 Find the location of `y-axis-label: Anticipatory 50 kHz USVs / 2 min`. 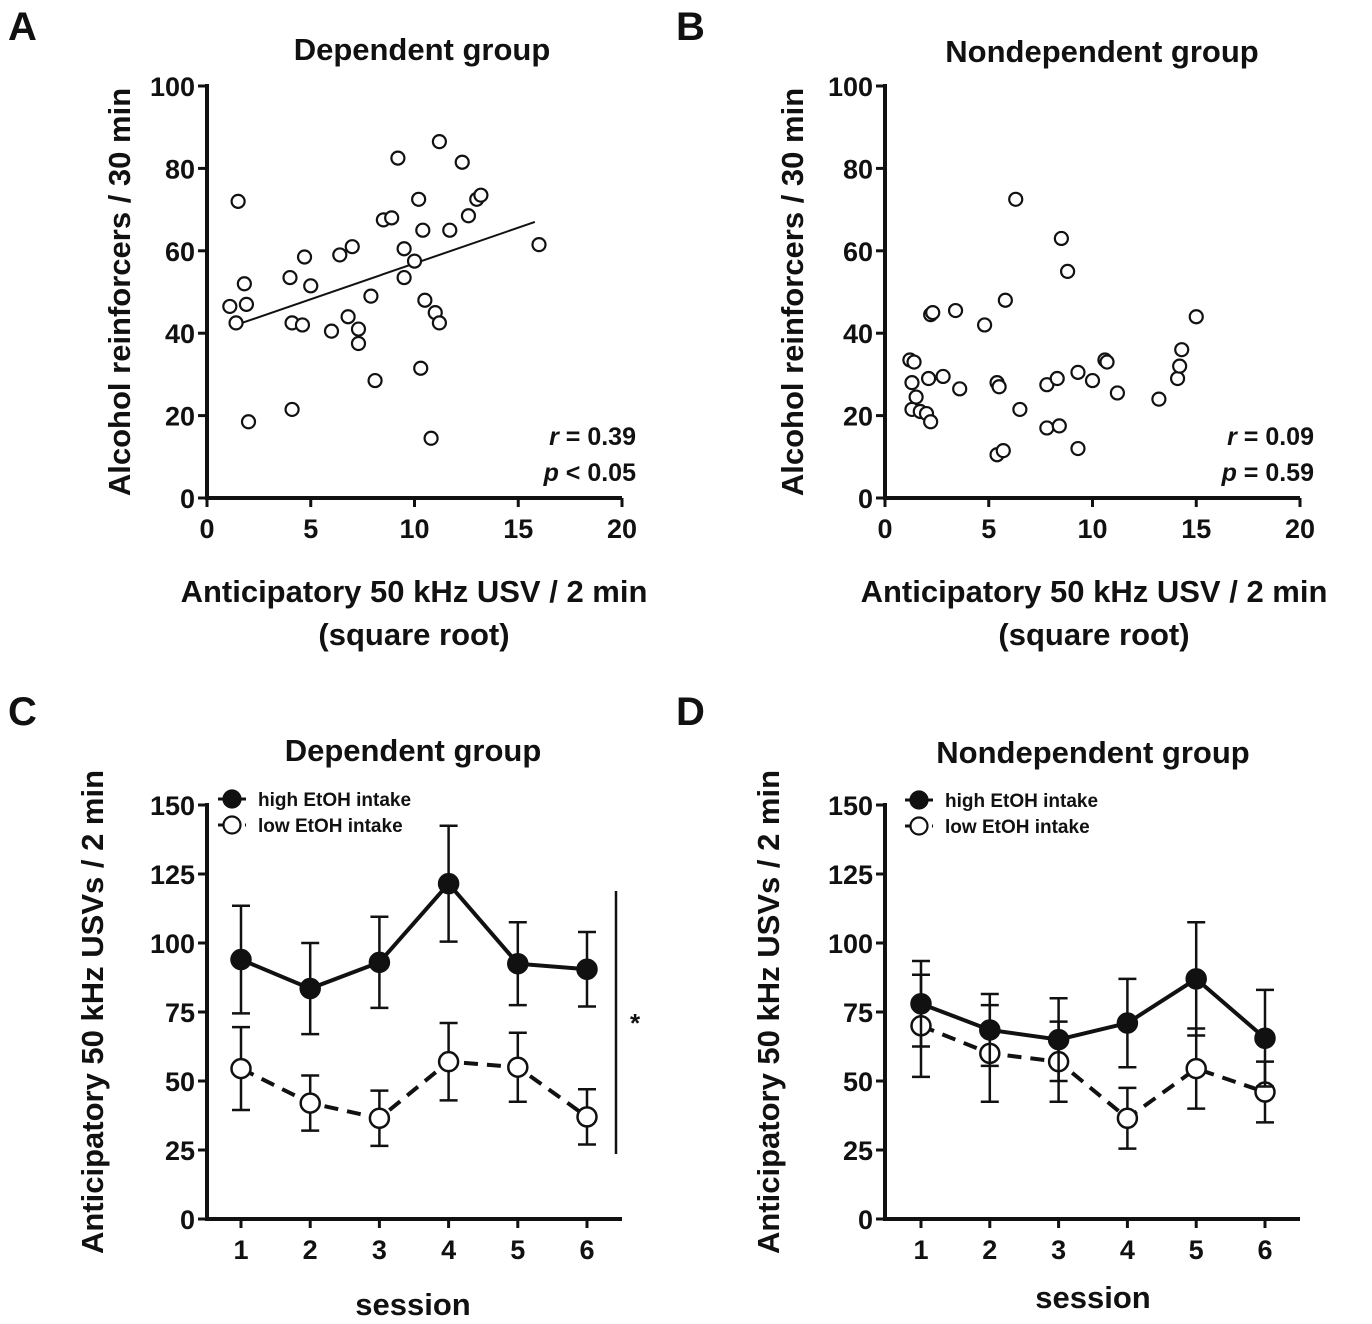

y-axis-label: Anticipatory 50 kHz USVs / 2 min is located at coordinates (768, 1012).